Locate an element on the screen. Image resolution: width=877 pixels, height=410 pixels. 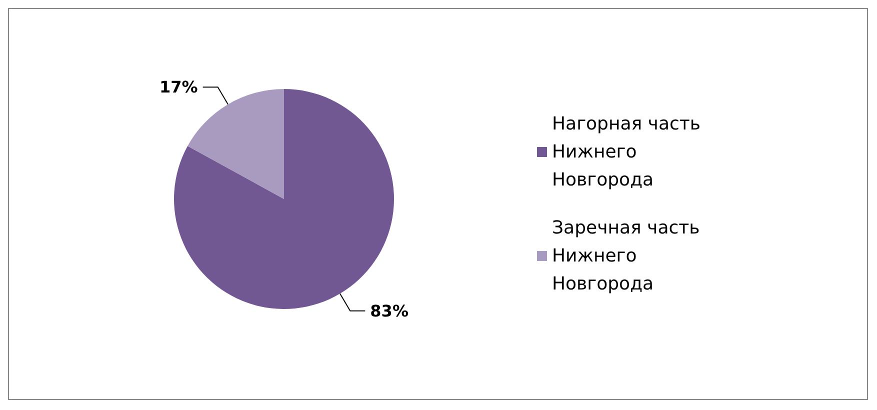
legend-label: Заречная часть Нижнего Новгорода is located at coordinates (629, 256).